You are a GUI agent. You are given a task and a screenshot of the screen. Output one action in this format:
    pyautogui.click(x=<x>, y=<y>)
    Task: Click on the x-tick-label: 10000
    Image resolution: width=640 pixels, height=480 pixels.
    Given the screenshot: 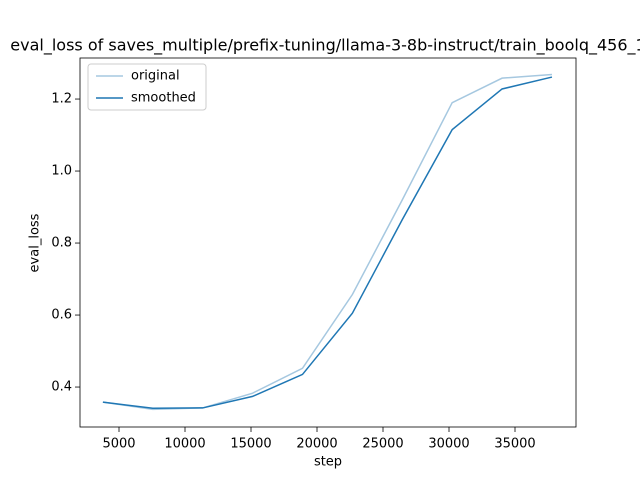 What is the action you would take?
    pyautogui.click(x=184, y=444)
    